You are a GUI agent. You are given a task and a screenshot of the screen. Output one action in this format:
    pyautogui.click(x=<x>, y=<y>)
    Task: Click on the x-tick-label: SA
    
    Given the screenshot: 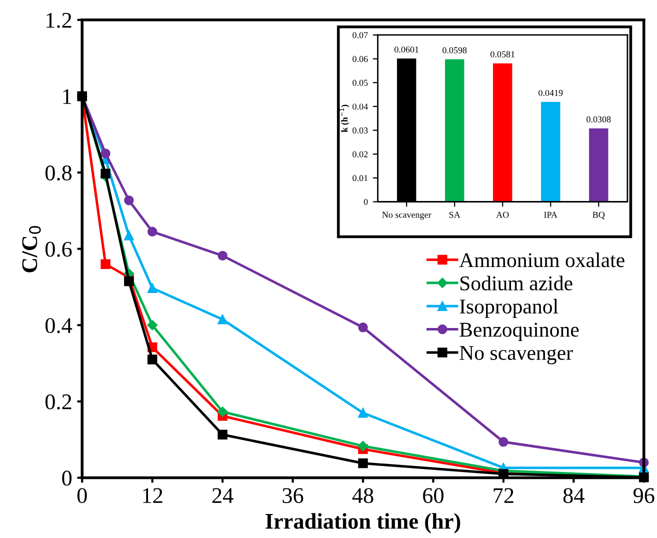 What is the action you would take?
    pyautogui.click(x=454, y=215)
    